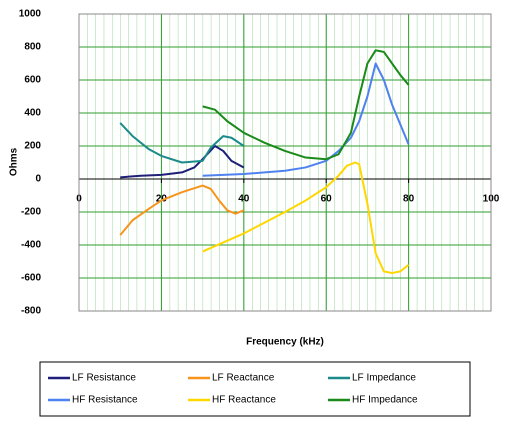 The width and height of the screenshot is (509, 426). Describe the element at coordinates (31, 212) in the screenshot. I see `y-tick-label: -200` at that location.